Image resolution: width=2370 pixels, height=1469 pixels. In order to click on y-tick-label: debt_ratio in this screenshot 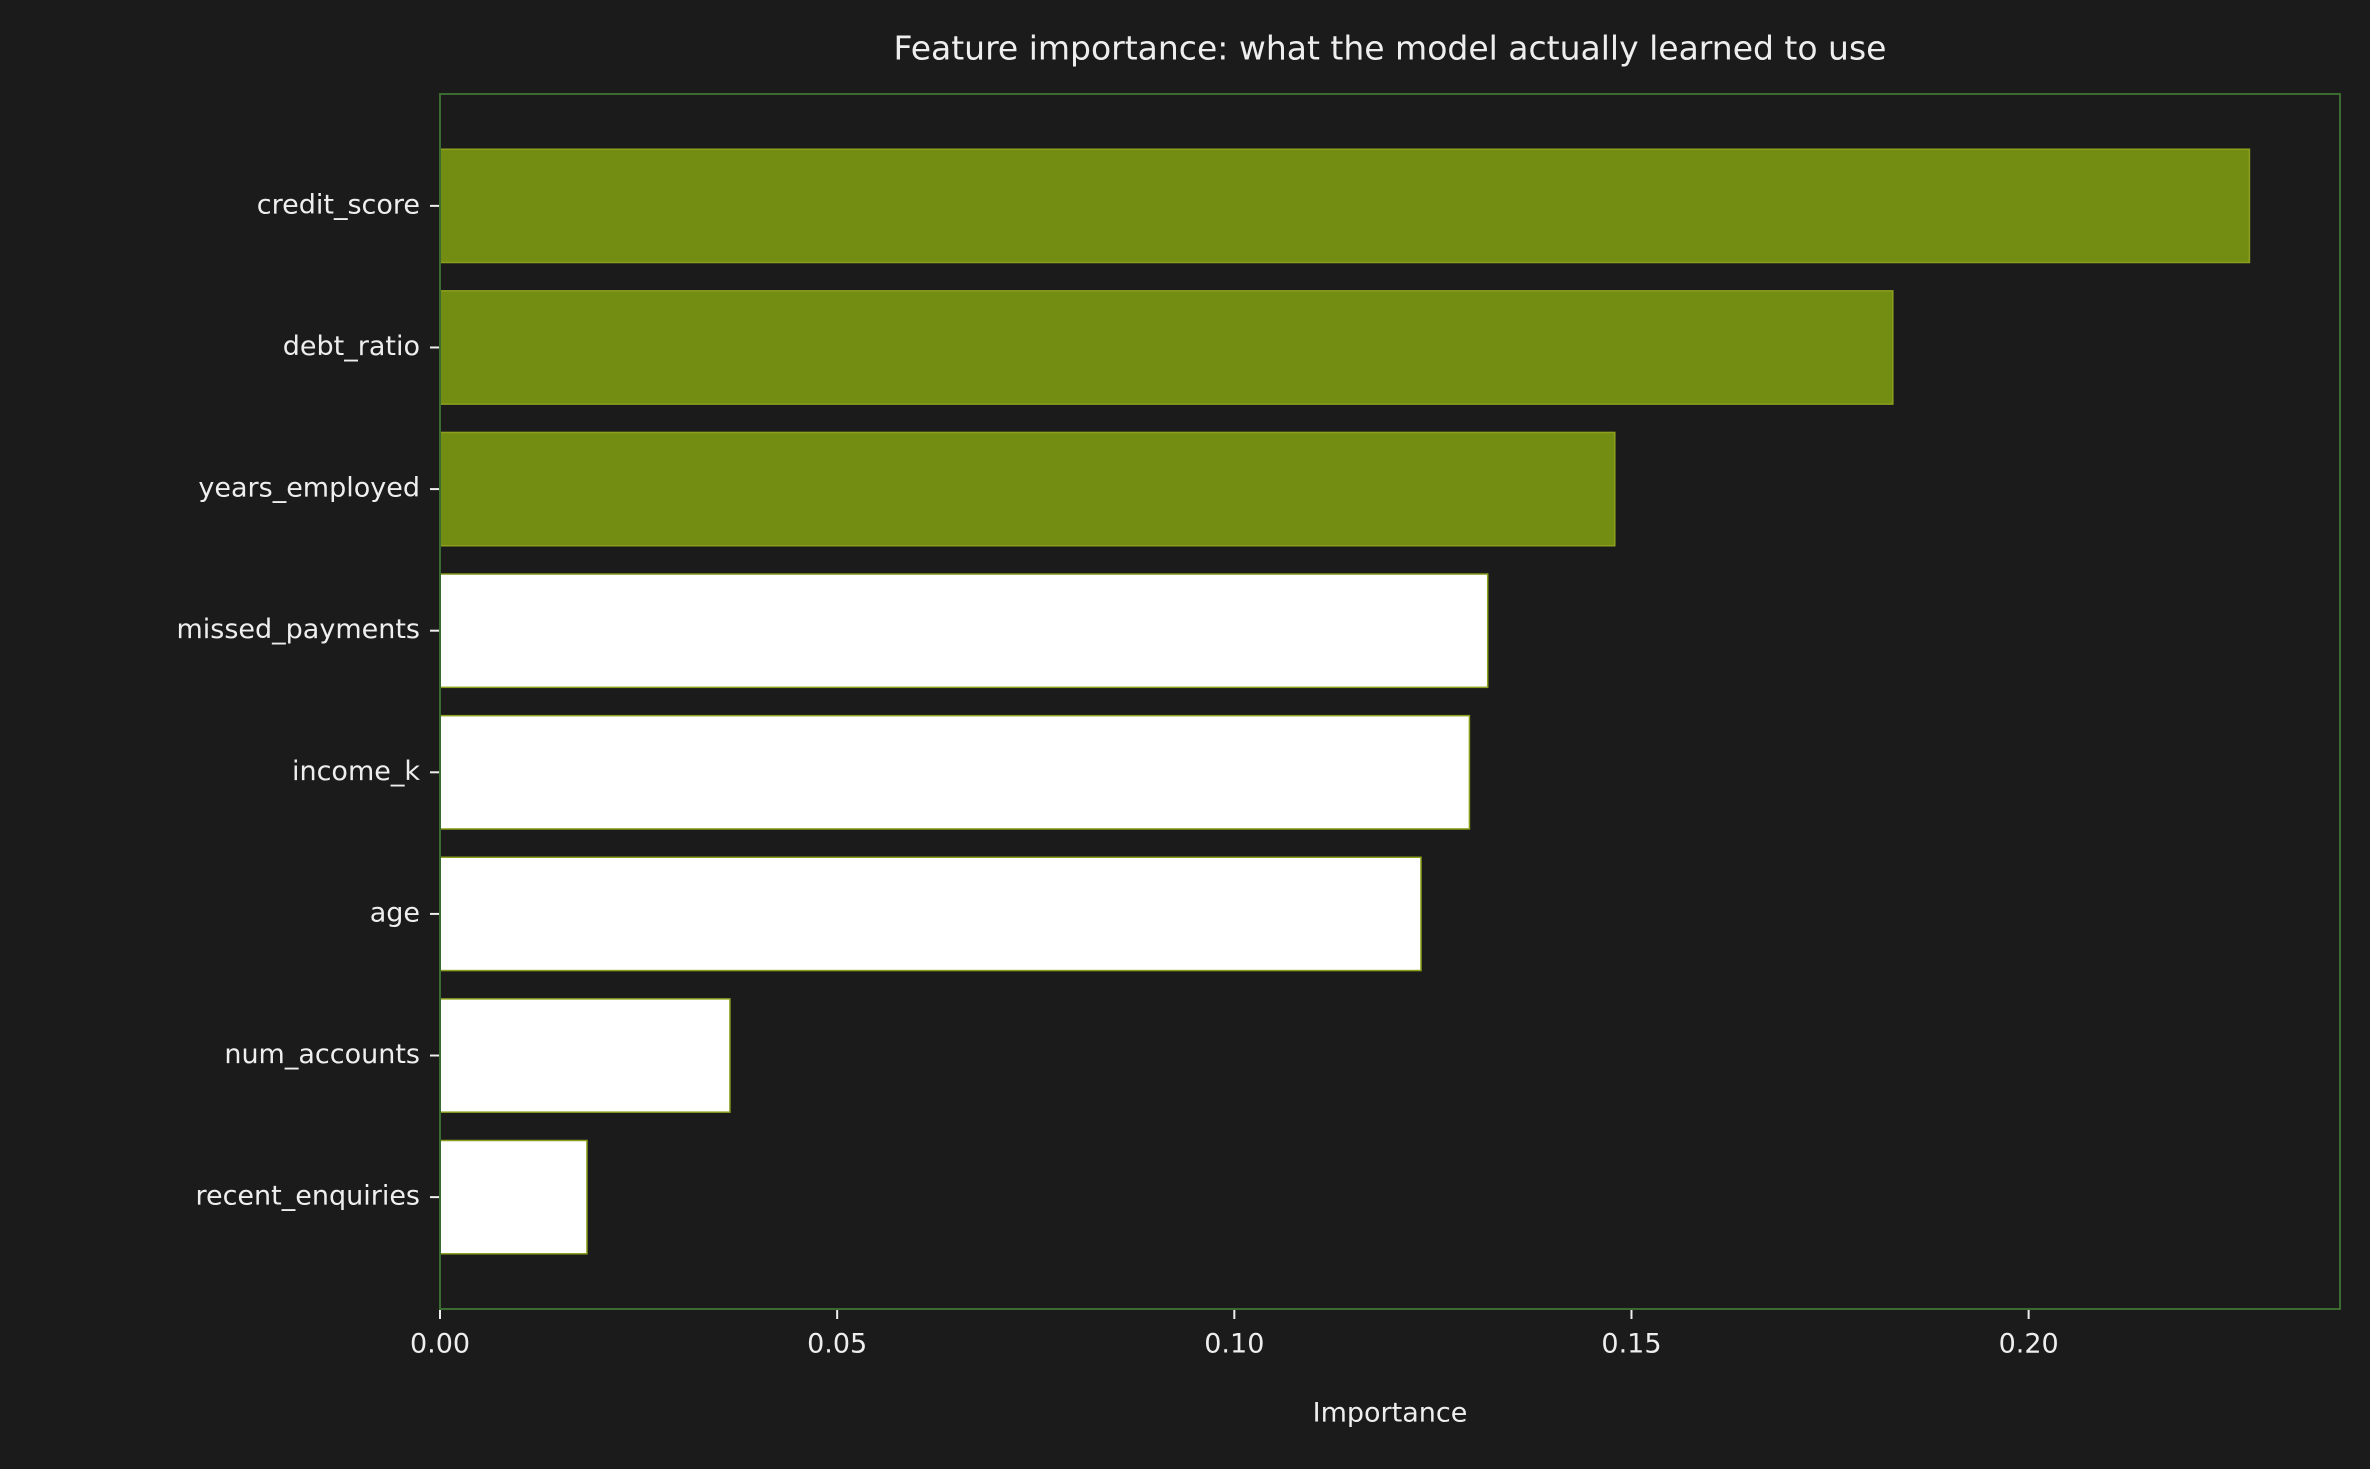, I will do `click(351, 346)`.